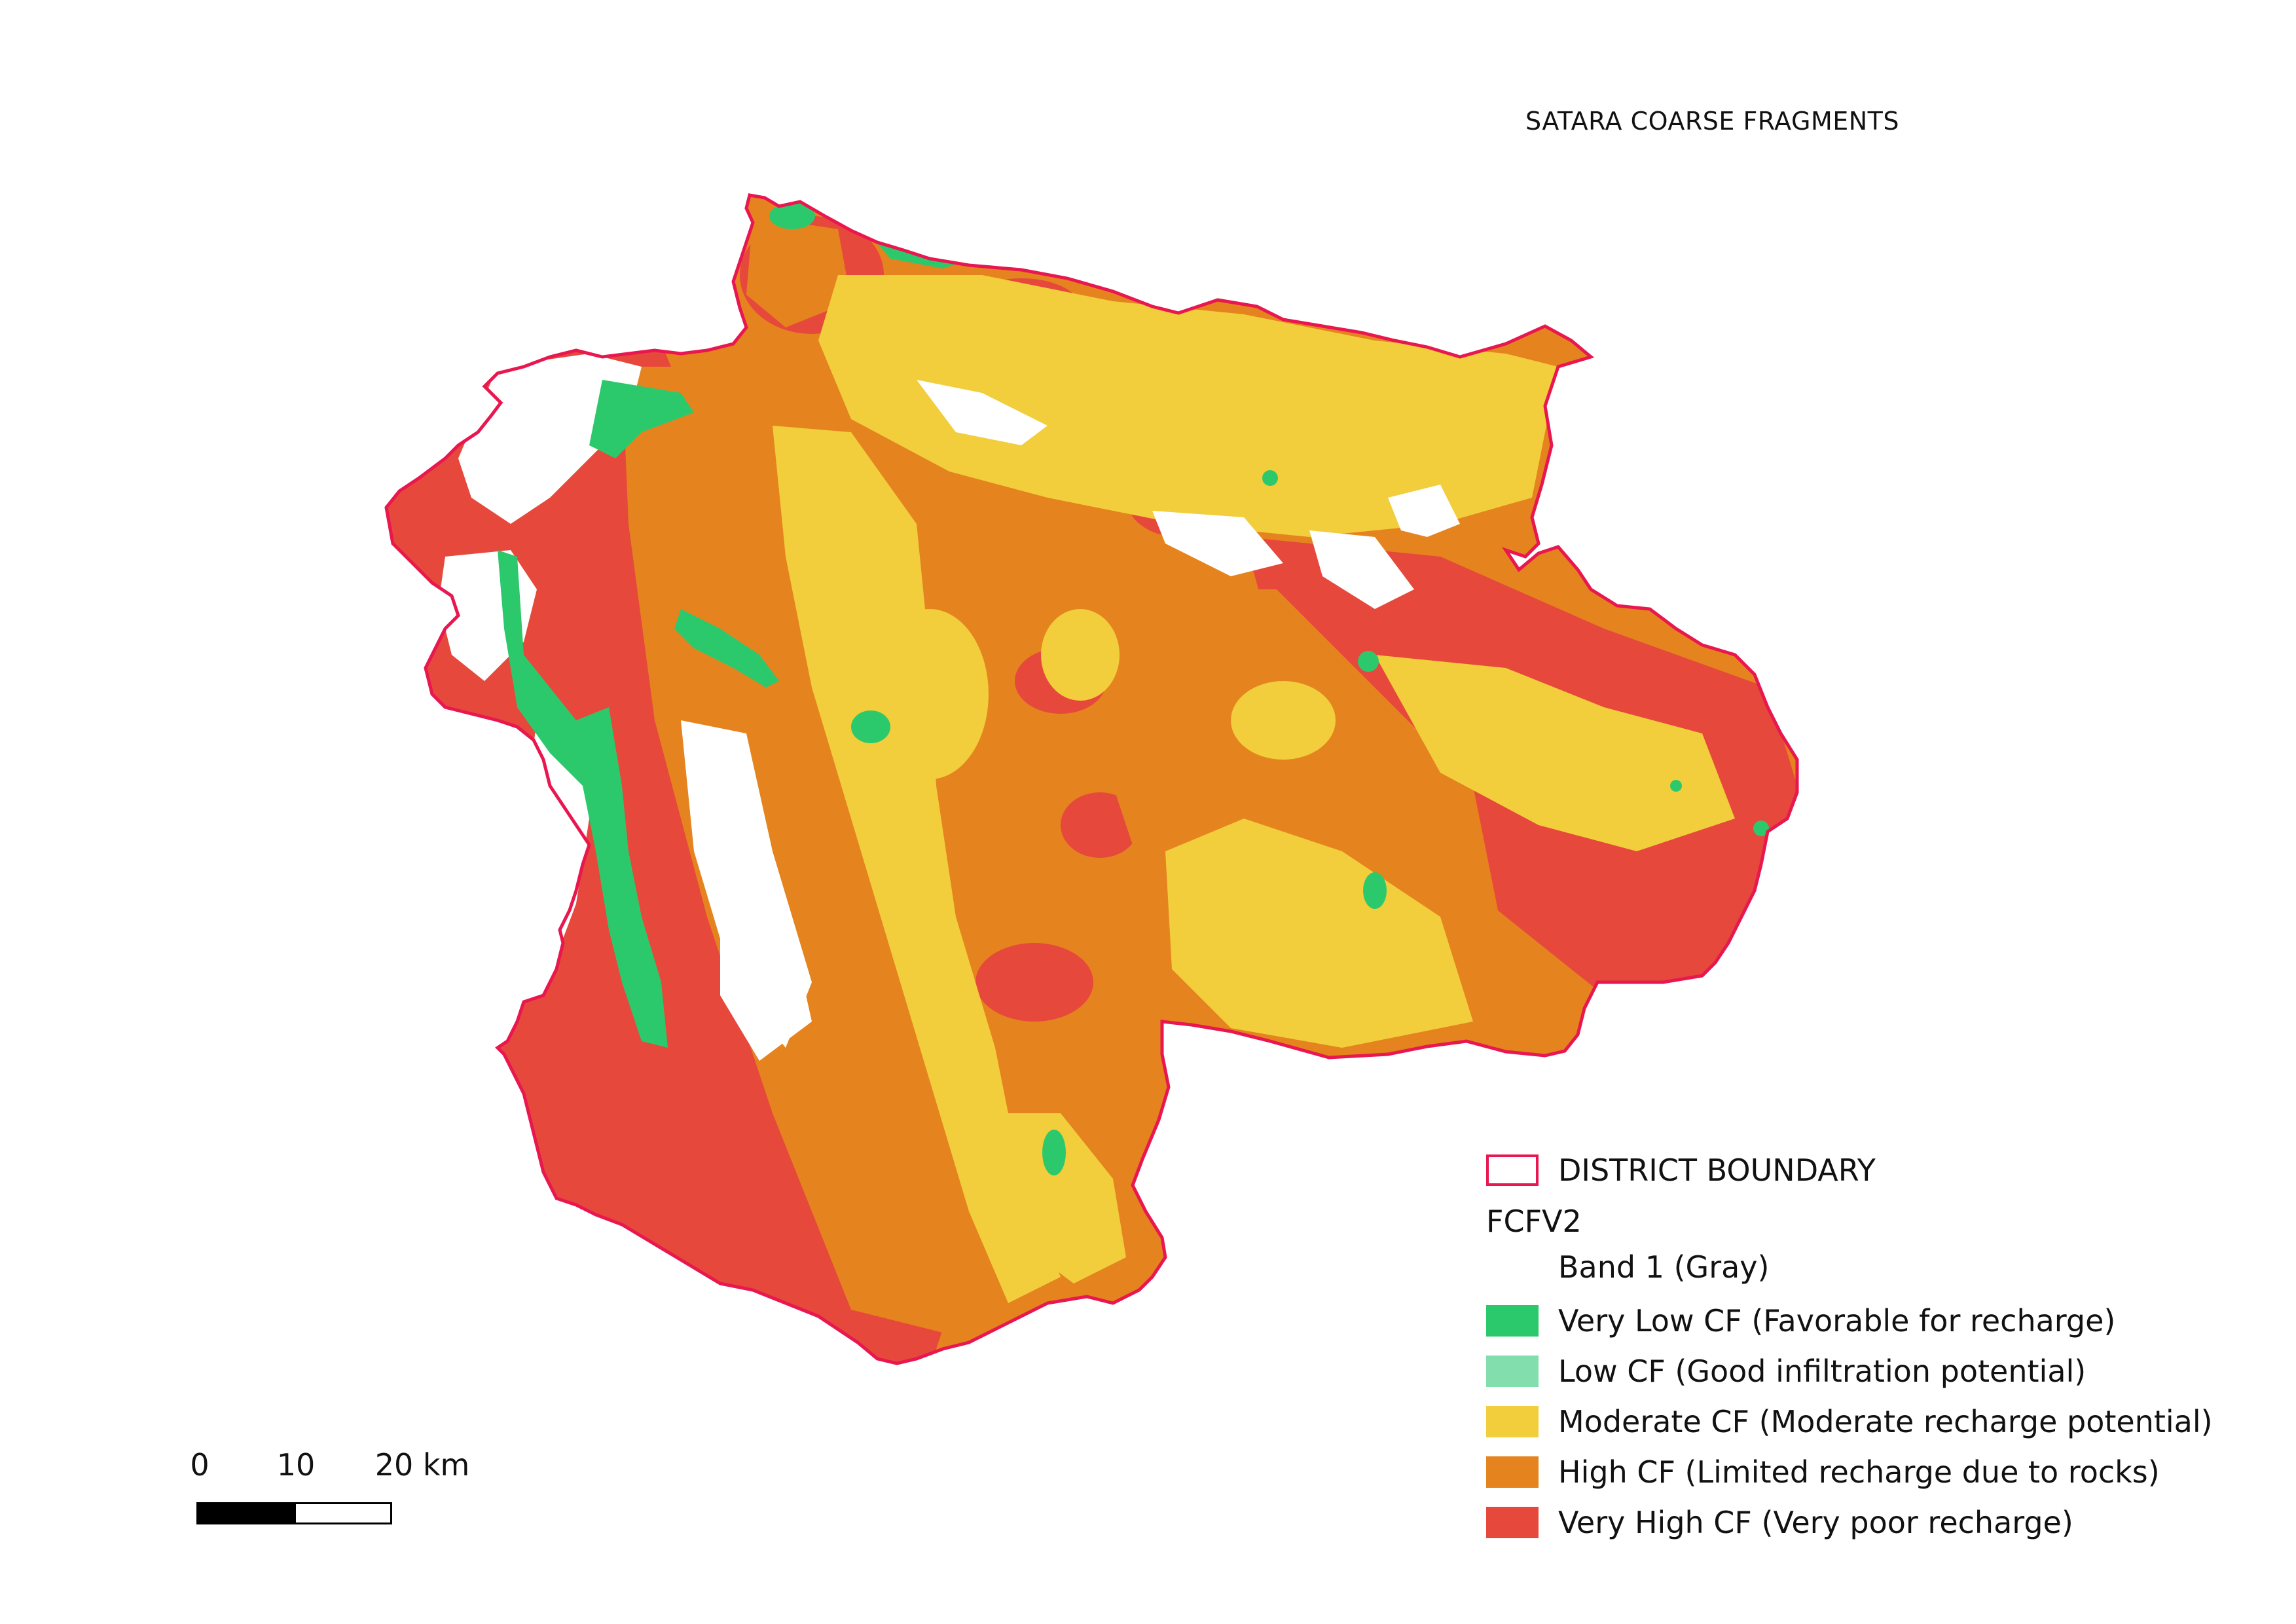 The height and width of the screenshot is (1624, 2296). I want to click on moderate-zone-east, so click(1555, 753).